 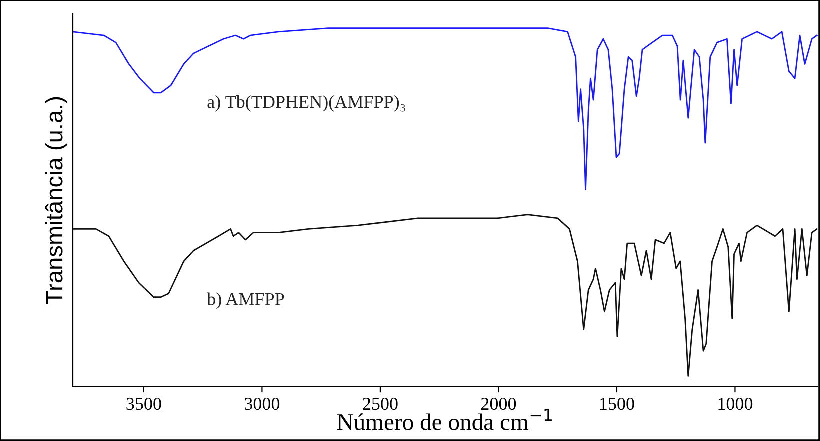 I want to click on series-label: b) AMFPP, so click(x=245, y=301).